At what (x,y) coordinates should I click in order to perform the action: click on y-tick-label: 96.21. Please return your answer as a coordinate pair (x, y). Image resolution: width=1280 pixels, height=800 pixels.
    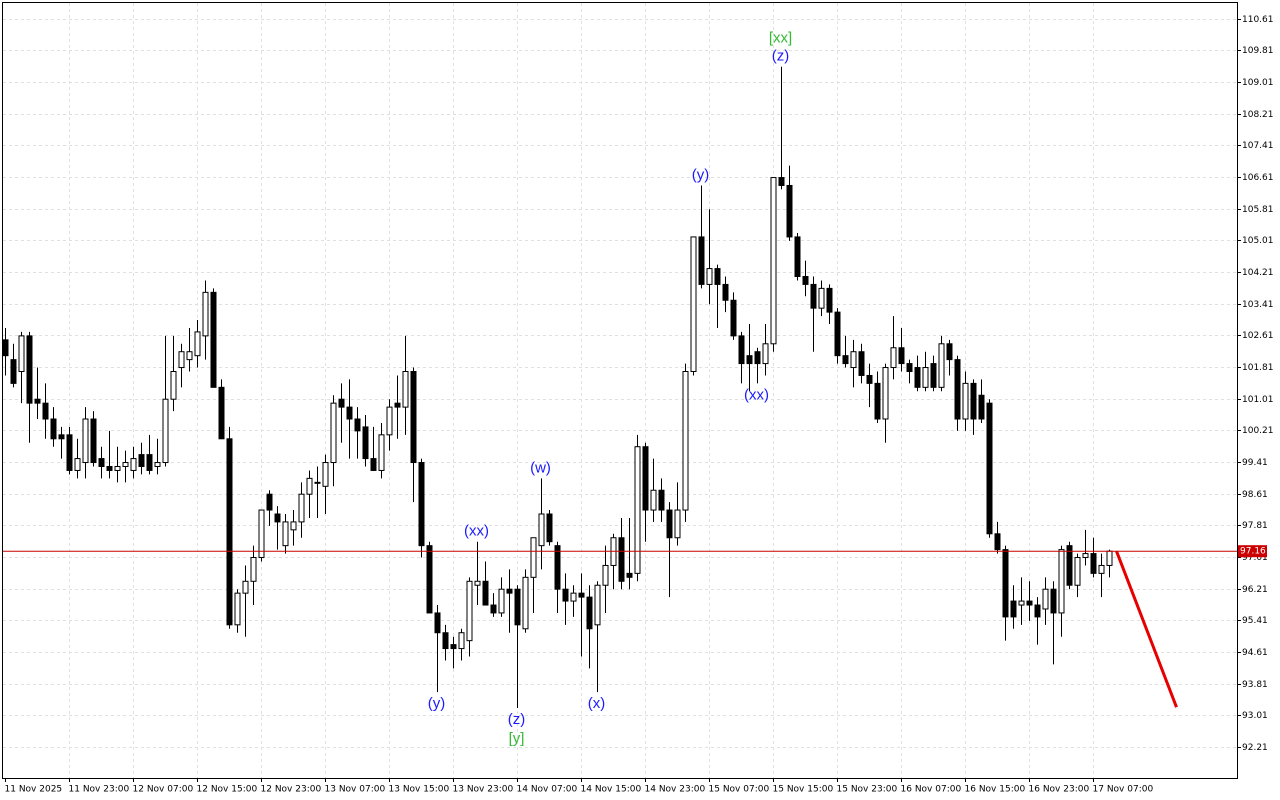
    Looking at the image, I should click on (1255, 590).